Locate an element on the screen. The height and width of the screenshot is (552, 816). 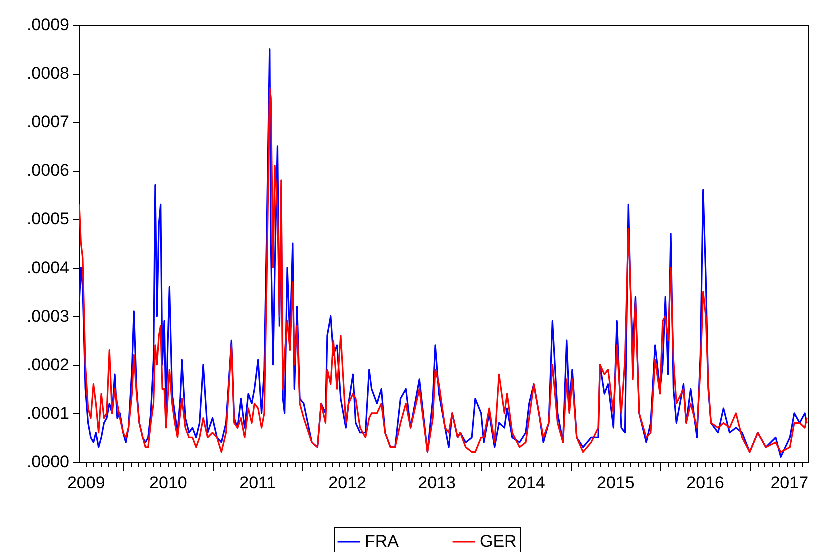
legend-label: FRA is located at coordinates (382, 541).